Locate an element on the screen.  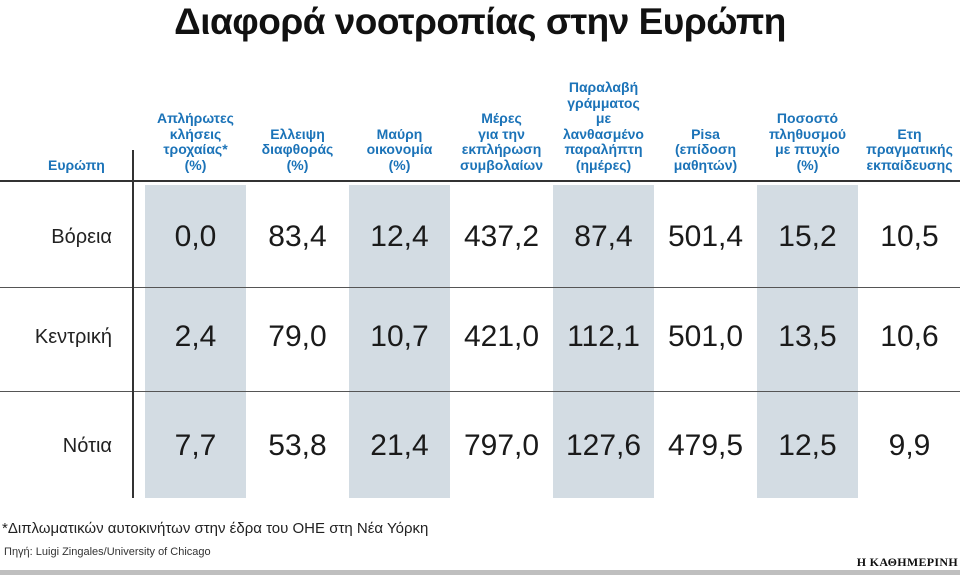
data-cell: 15,2 is located at coordinates (807, 236).